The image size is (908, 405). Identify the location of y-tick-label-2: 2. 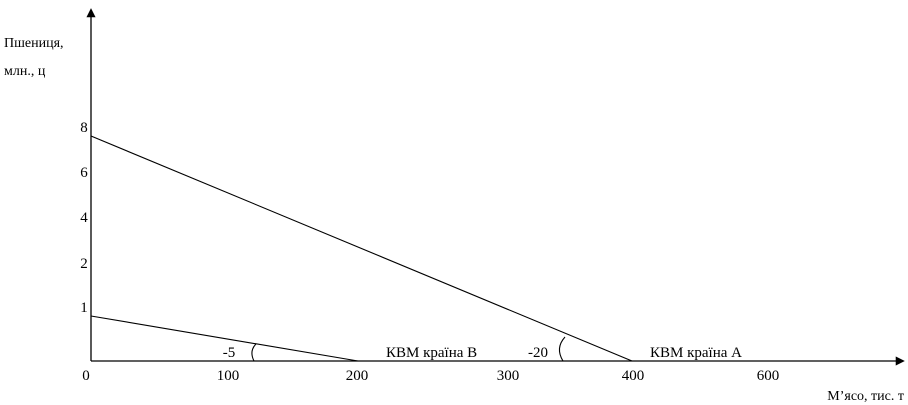
(84, 264).